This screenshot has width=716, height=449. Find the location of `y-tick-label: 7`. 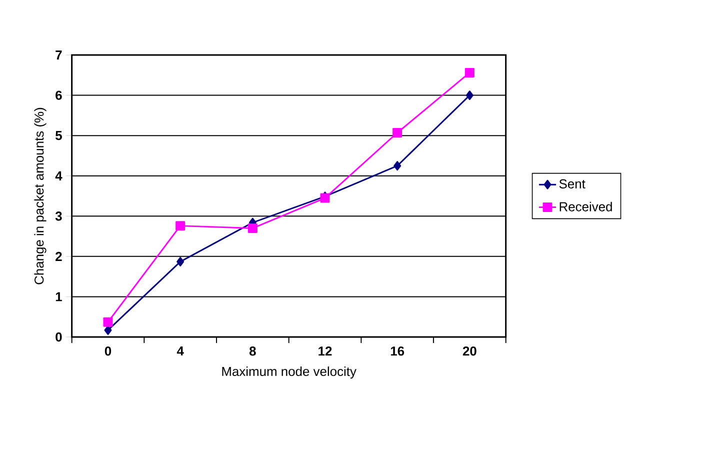

y-tick-label: 7 is located at coordinates (59, 55).